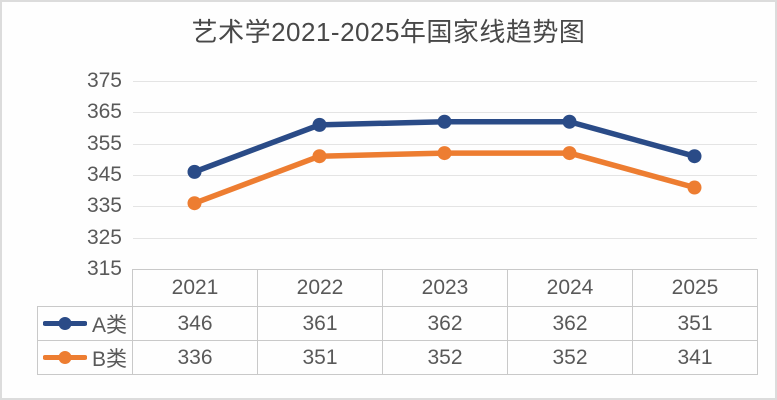 Image resolution: width=777 pixels, height=400 pixels. I want to click on value-cell-B类-2022: 351, so click(320, 357).